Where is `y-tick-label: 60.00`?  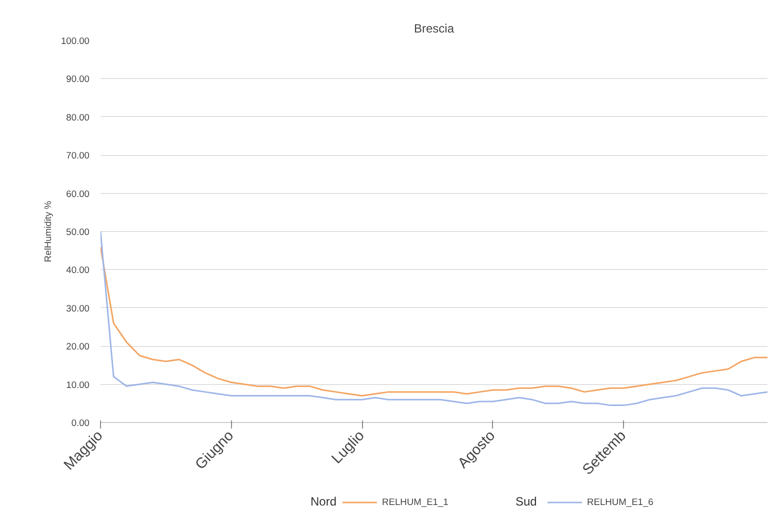
y-tick-label: 60.00 is located at coordinates (78, 193).